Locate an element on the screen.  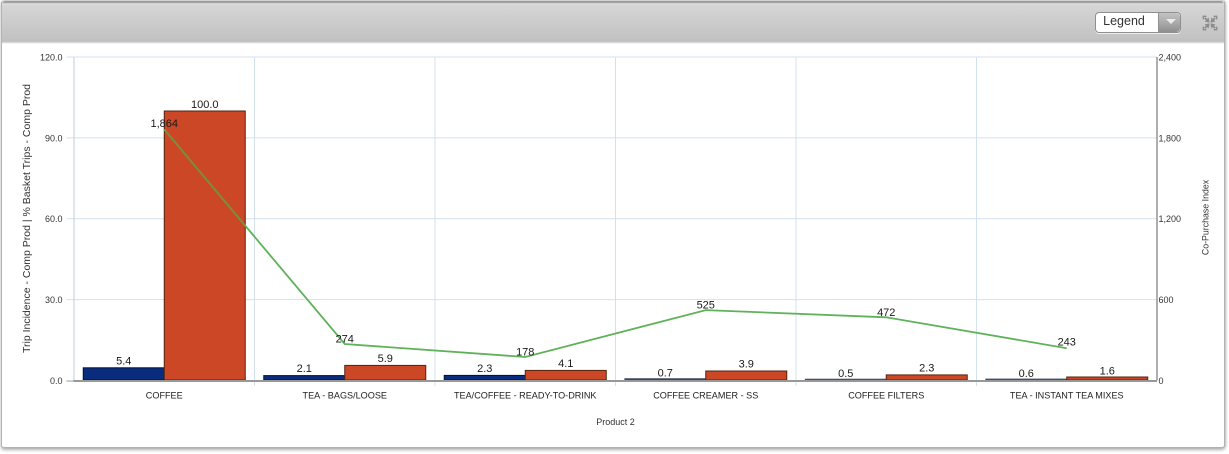
svg-text: 0.6 is located at coordinates (1026, 374).